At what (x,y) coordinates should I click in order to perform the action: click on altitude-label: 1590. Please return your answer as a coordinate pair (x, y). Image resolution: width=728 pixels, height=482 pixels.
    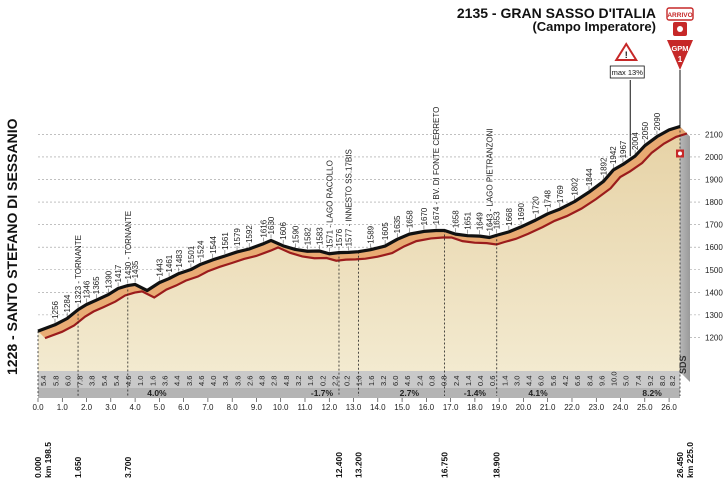
    Looking at the image, I should click on (295, 234).